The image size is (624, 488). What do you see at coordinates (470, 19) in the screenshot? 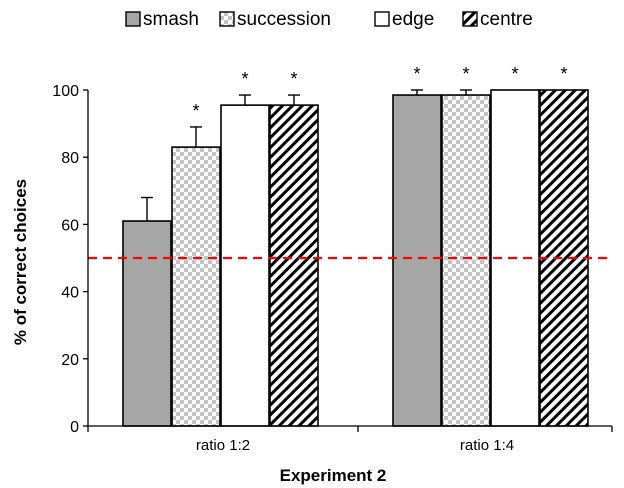
I see `legend-swatch-centre` at bounding box center [470, 19].